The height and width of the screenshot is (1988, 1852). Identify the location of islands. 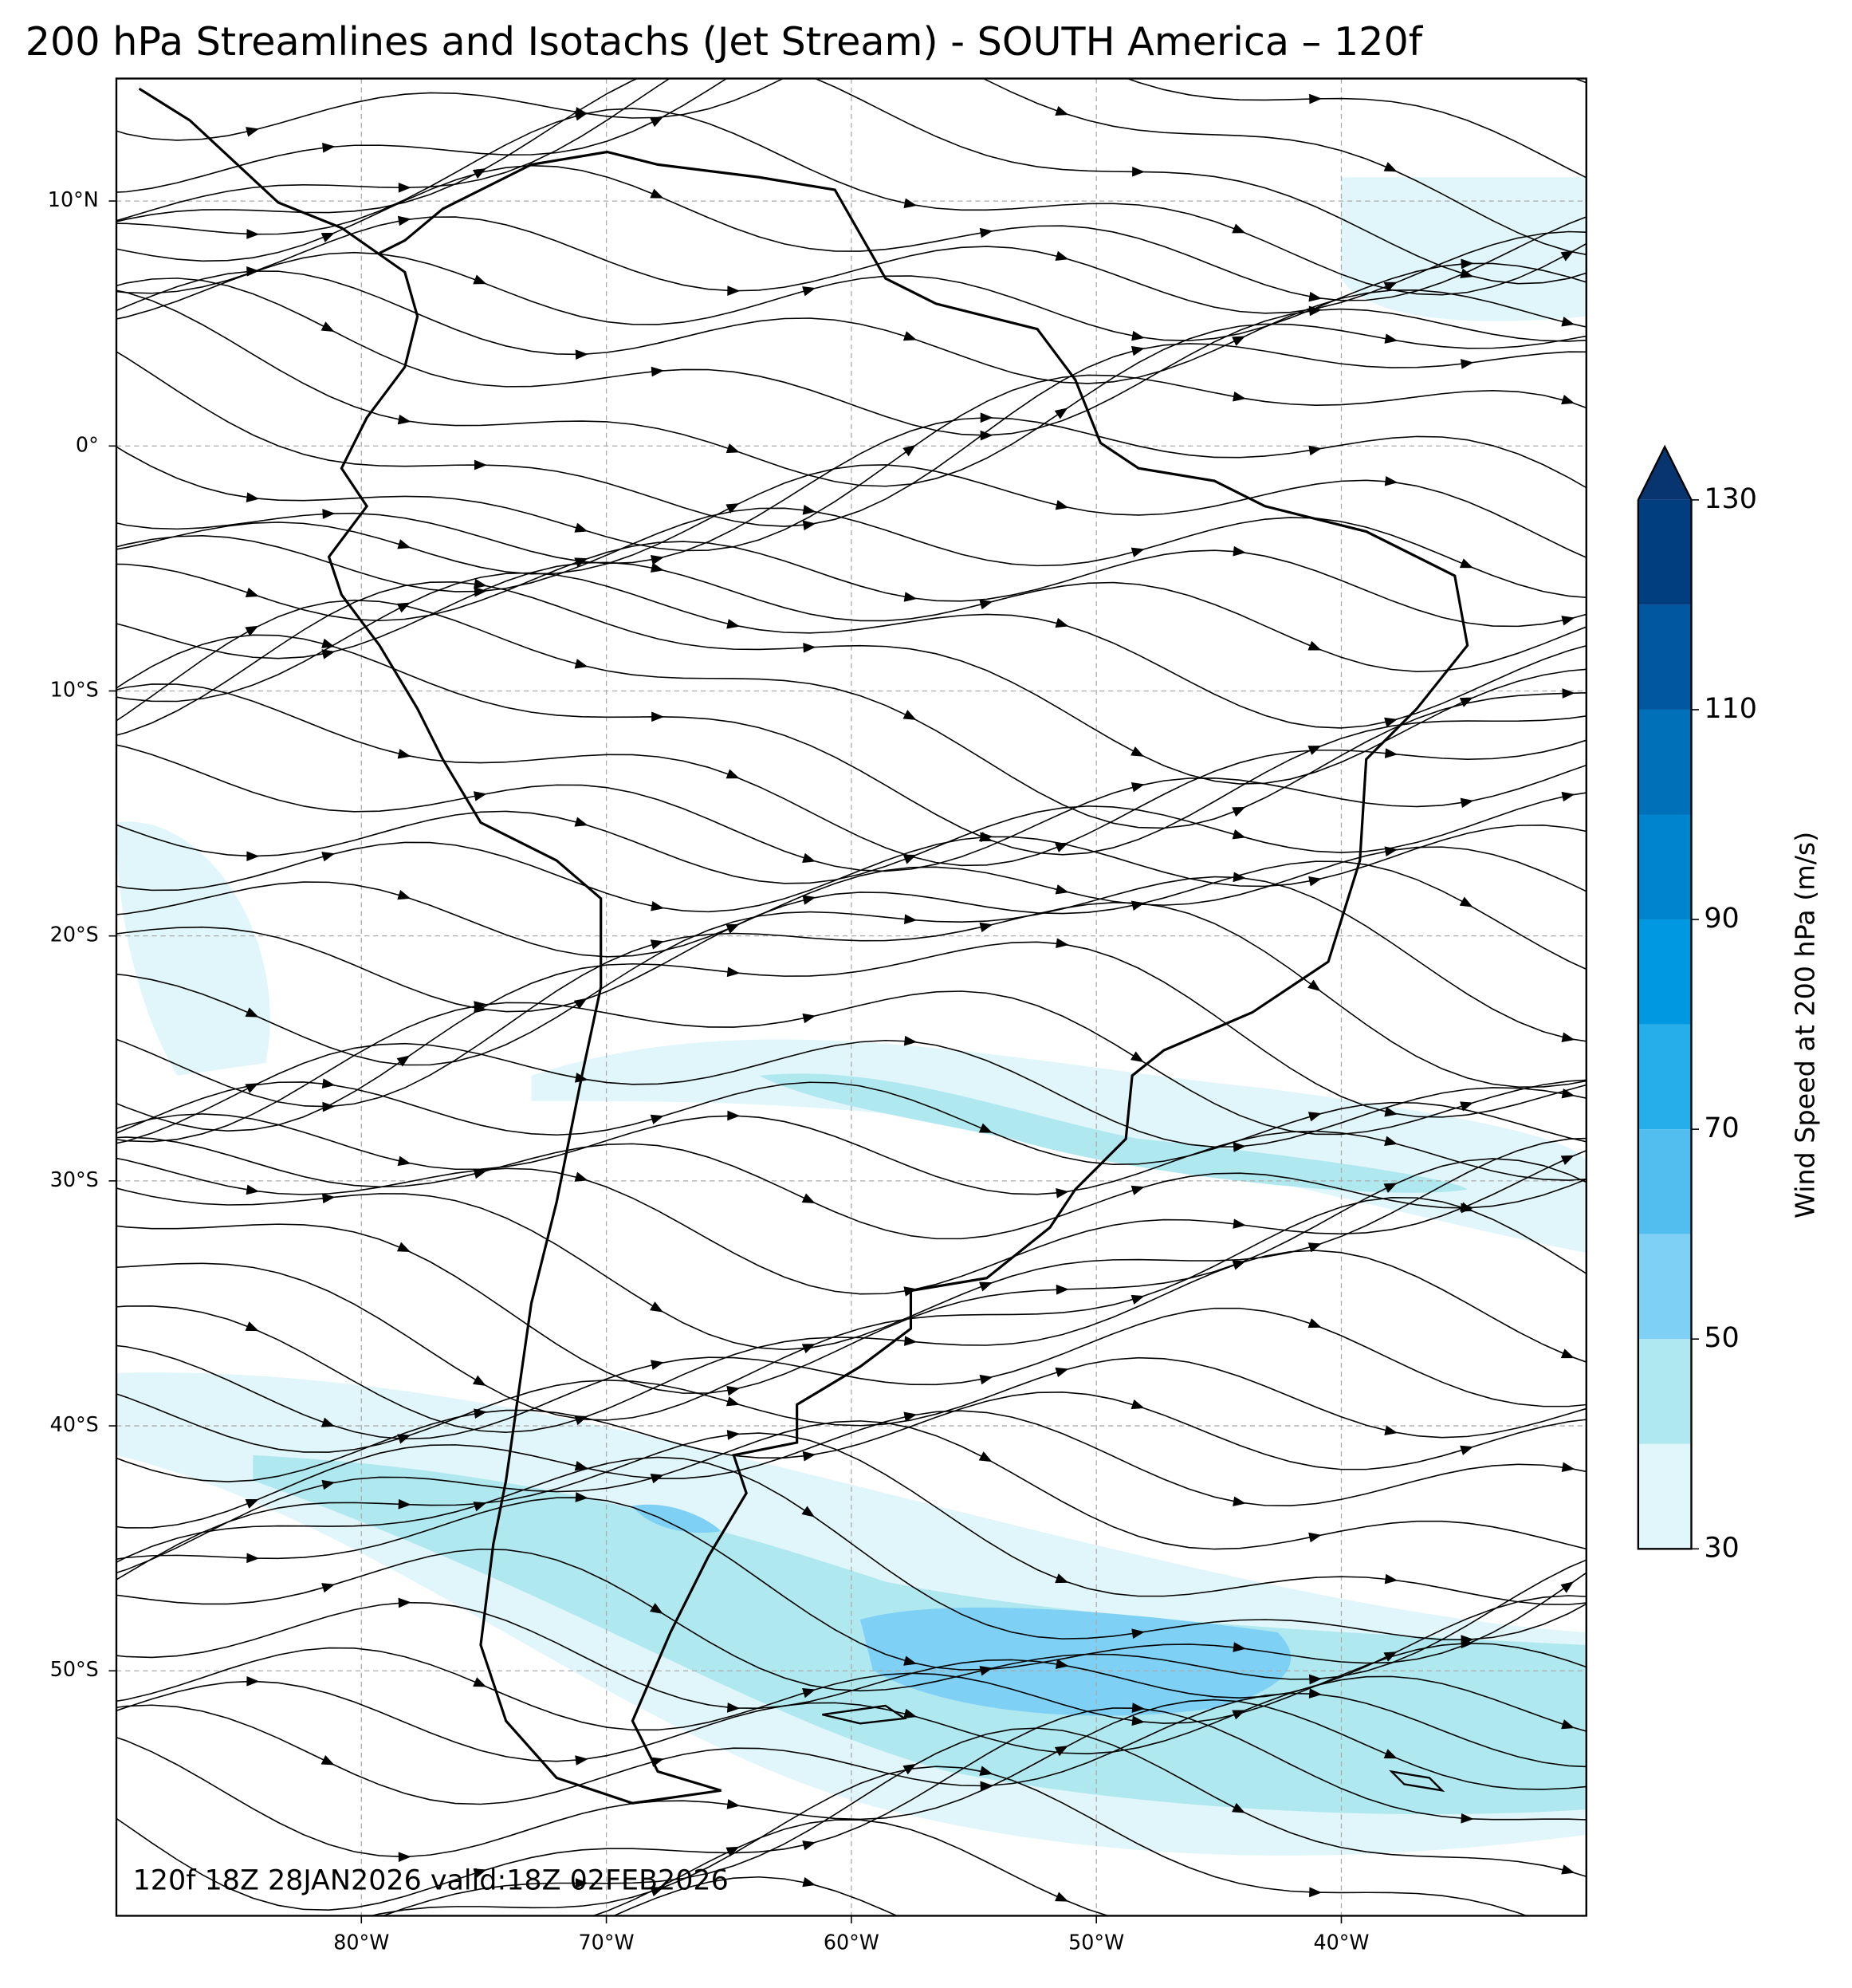
(1133, 1748).